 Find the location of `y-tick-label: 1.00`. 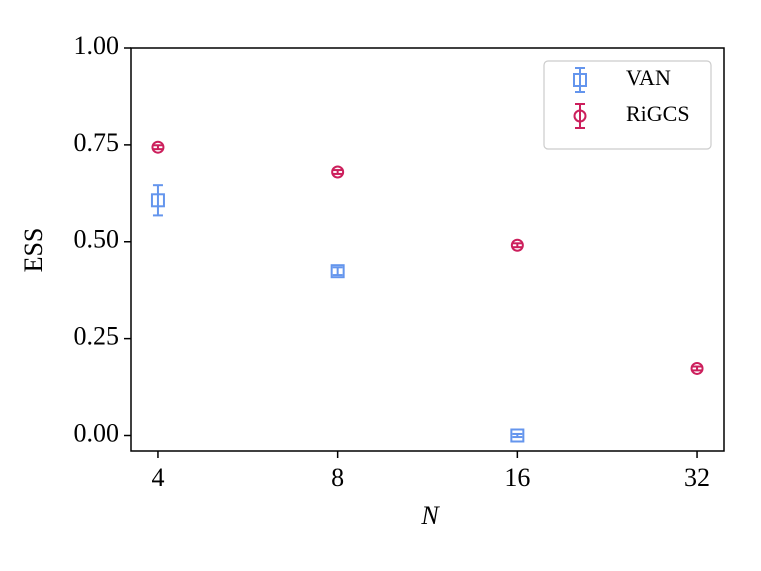

y-tick-label: 1.00 is located at coordinates (97, 45).